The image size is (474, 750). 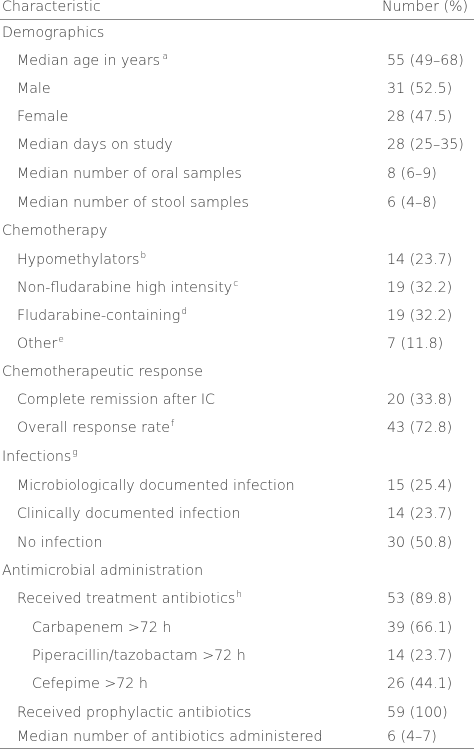 I want to click on table-row-stool-samples: Median number of stool samples 6 (4–8), so click(x=237, y=203).